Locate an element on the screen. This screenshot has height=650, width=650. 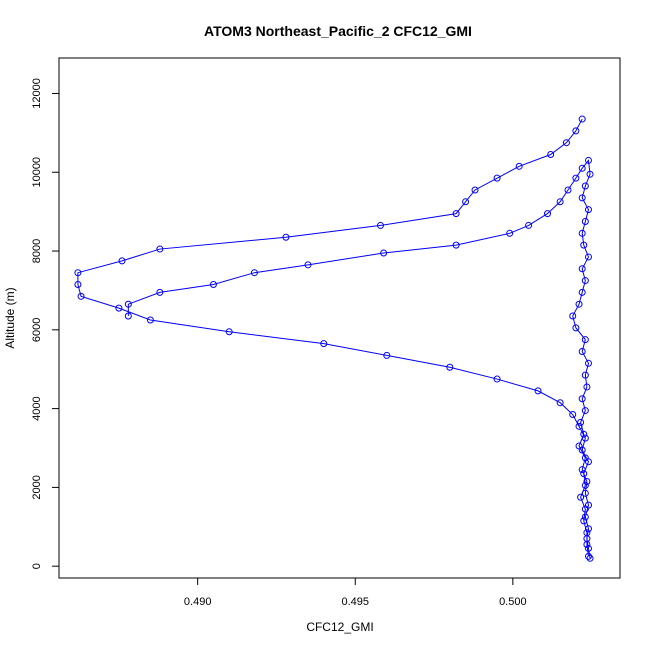
x-tick-label: 0.490 is located at coordinates (198, 602).